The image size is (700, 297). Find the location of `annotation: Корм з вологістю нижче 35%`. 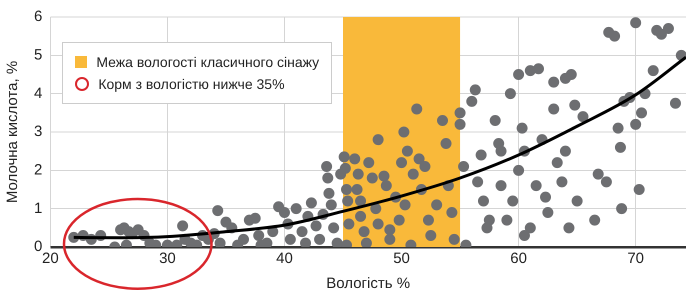

annotation: Корм з вологістю нижче 35% is located at coordinates (191, 84).